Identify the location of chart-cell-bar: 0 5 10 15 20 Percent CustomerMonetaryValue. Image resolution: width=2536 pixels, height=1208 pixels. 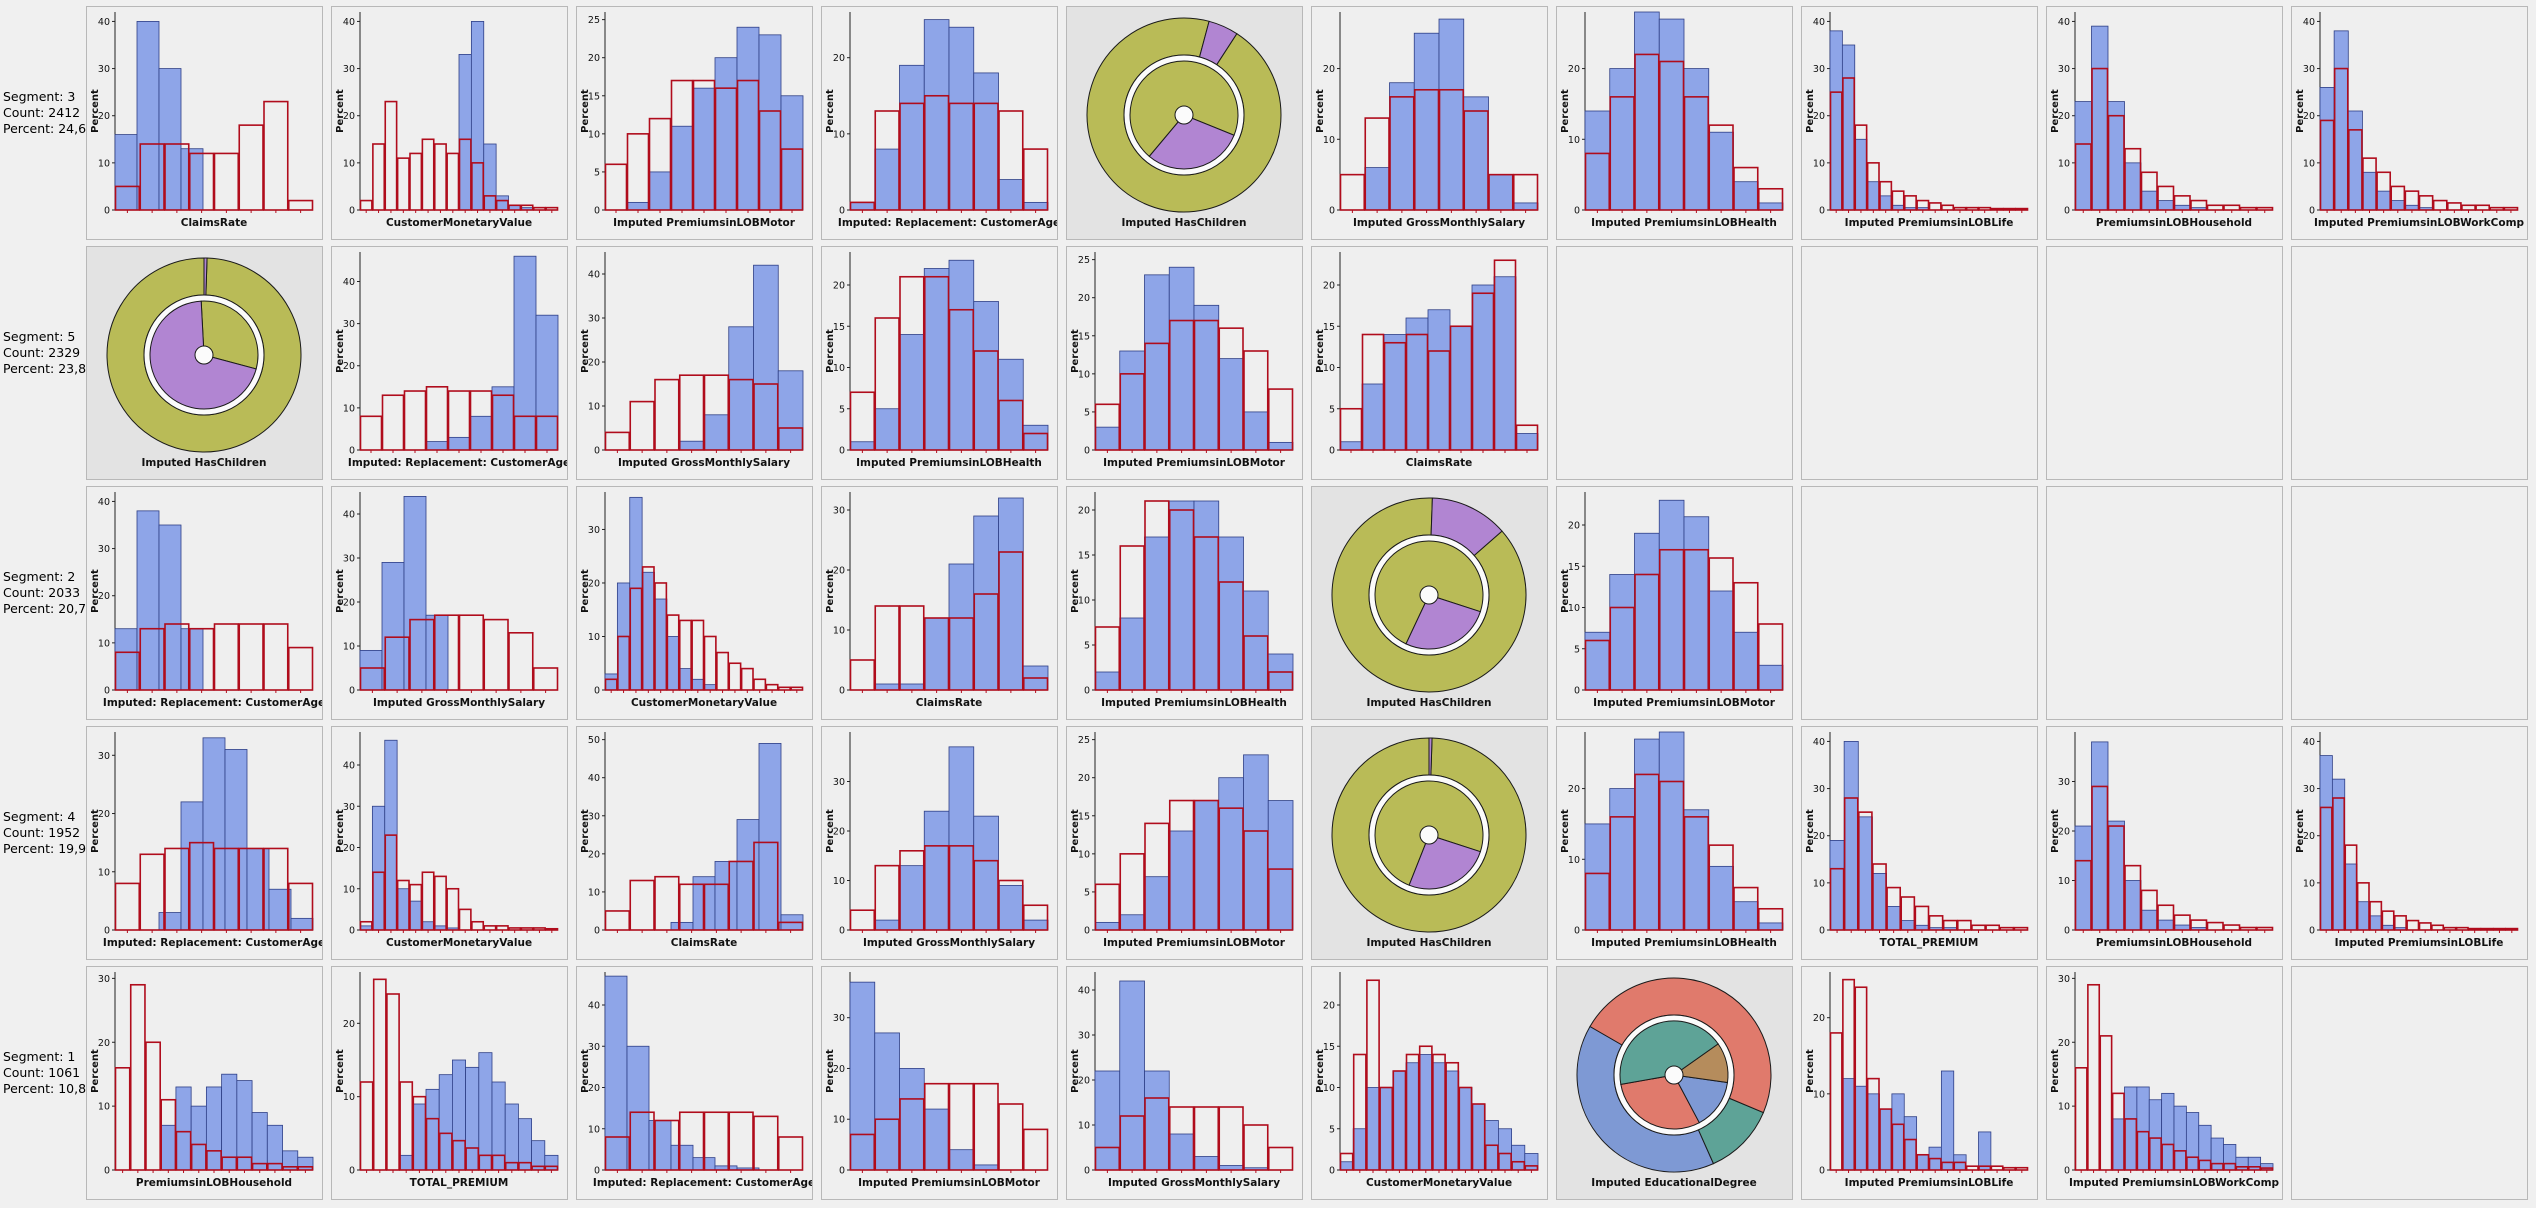
(1429, 1083).